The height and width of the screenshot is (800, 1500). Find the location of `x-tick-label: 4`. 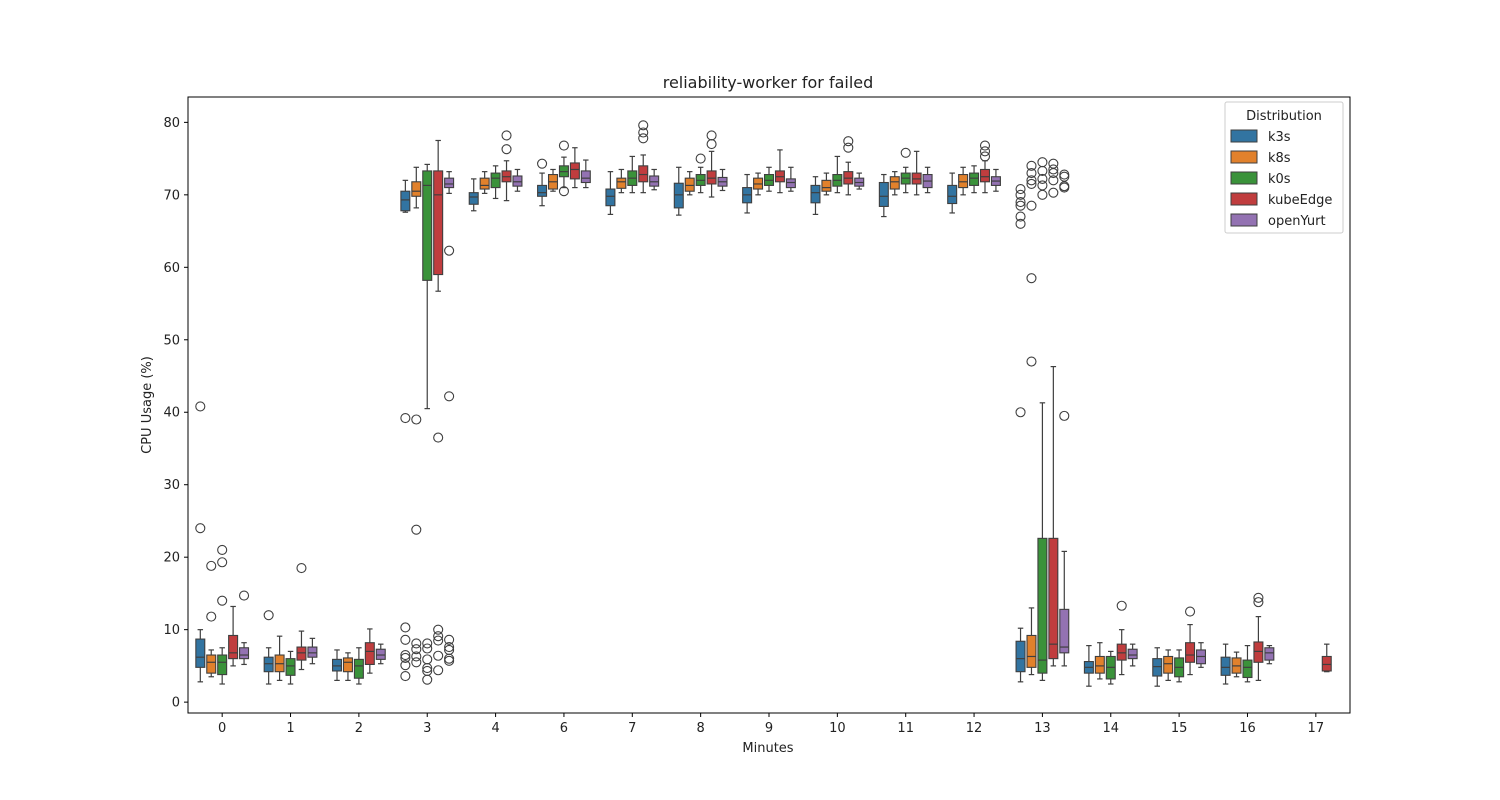

x-tick-label: 4 is located at coordinates (495, 728).